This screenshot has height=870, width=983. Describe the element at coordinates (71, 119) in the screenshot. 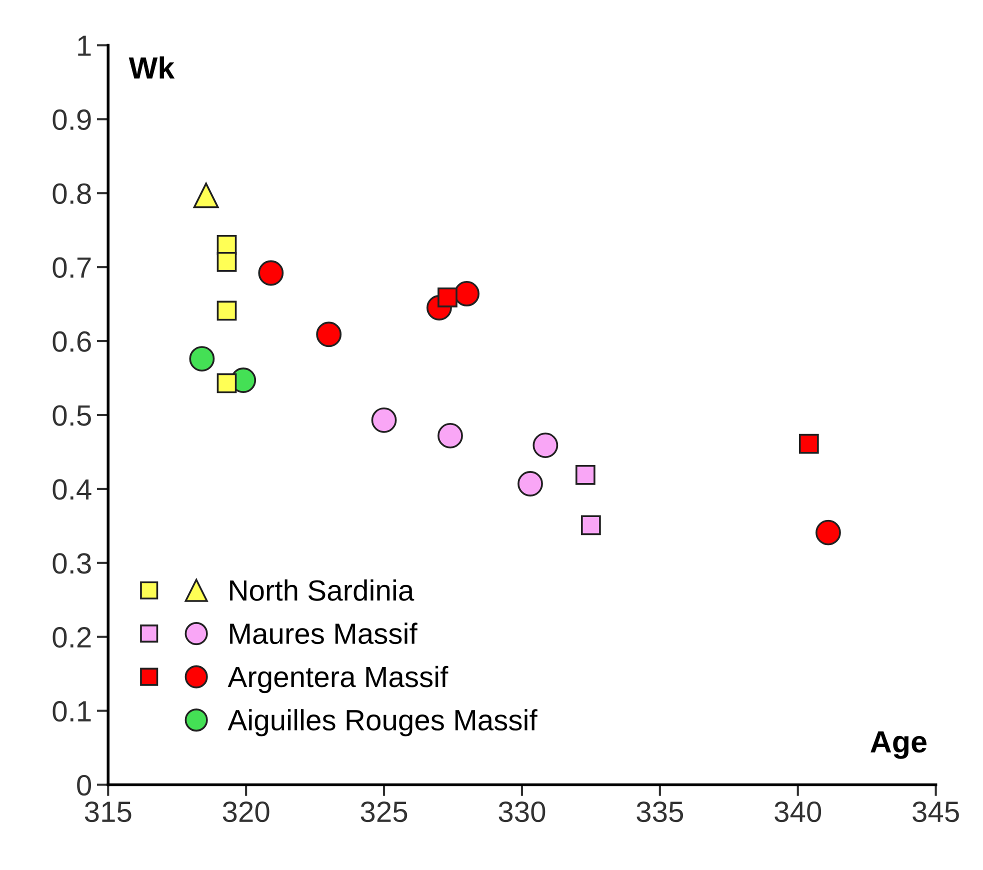

I see `y-tick-label: 0.9` at that location.